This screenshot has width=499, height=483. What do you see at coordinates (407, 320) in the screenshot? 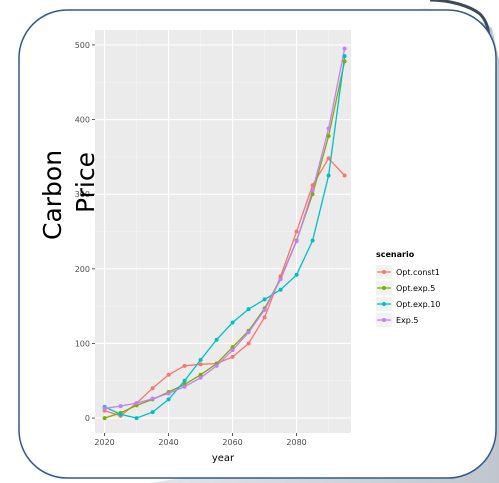
I see `legend-label: Exp.5` at bounding box center [407, 320].